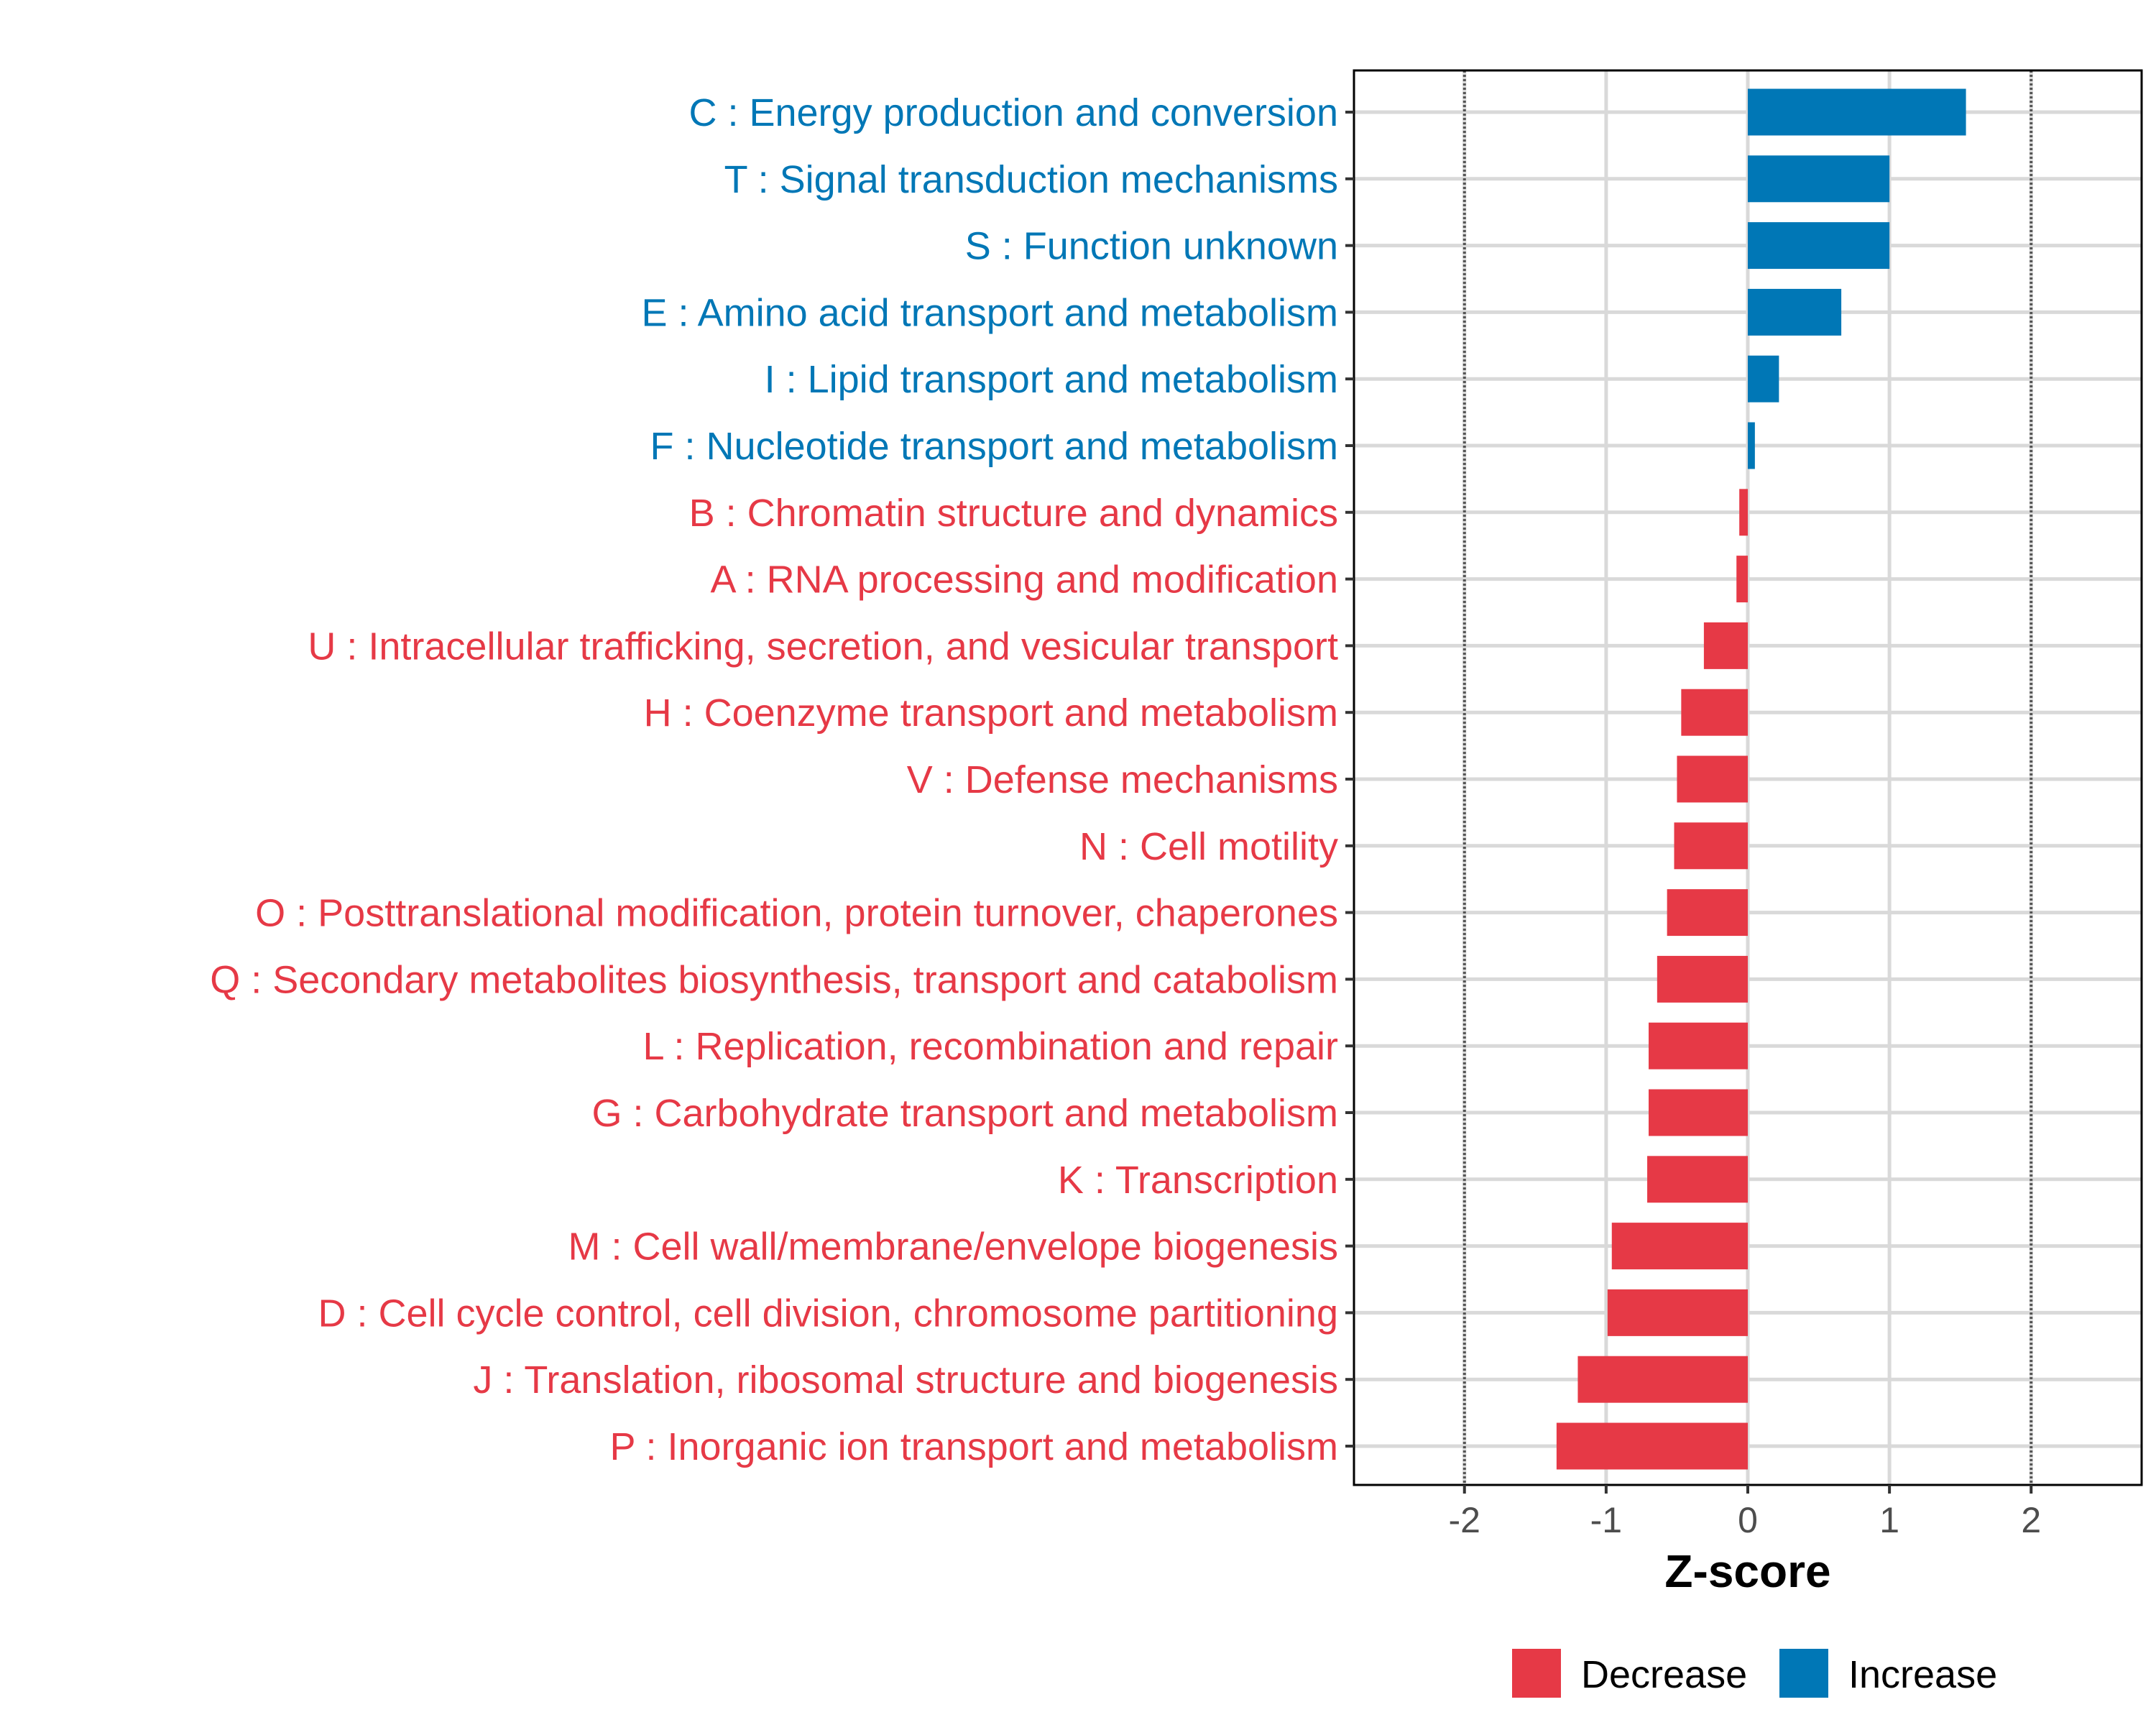 The width and height of the screenshot is (2156, 1725). Describe the element at coordinates (1698, 1112) in the screenshot. I see `bar-g` at that location.